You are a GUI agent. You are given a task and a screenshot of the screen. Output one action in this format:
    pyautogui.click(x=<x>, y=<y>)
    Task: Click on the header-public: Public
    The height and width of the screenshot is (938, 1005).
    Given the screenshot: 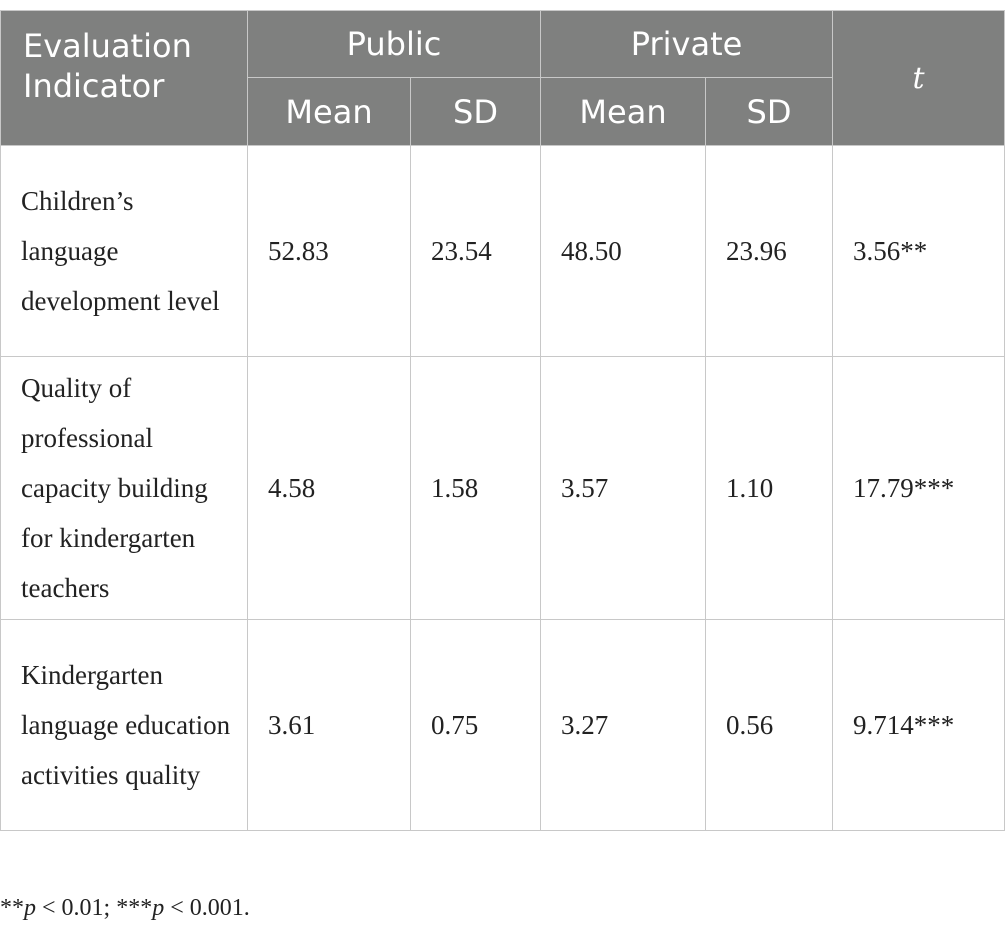 What is the action you would take?
    pyautogui.click(x=394, y=44)
    